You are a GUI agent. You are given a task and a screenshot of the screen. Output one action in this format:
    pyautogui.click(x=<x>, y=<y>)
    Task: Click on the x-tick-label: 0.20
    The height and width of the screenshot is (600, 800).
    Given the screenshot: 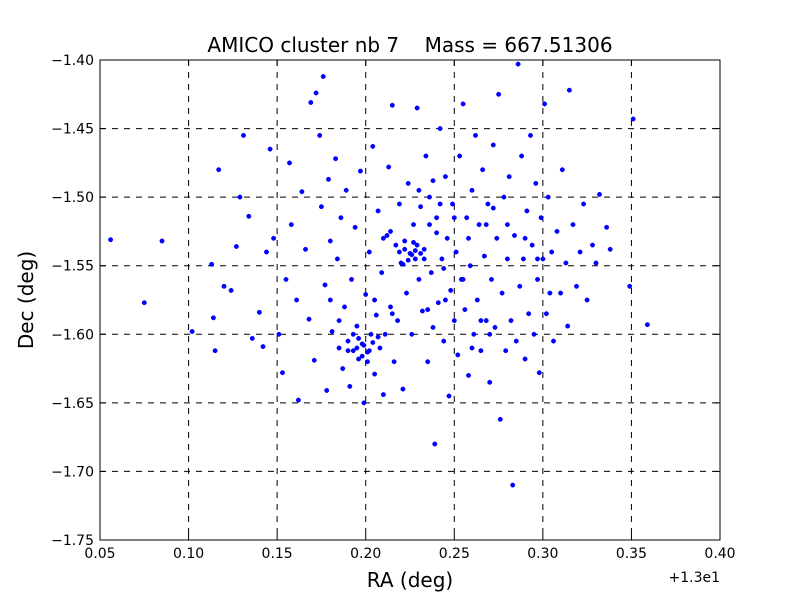 What is the action you would take?
    pyautogui.click(x=365, y=554)
    